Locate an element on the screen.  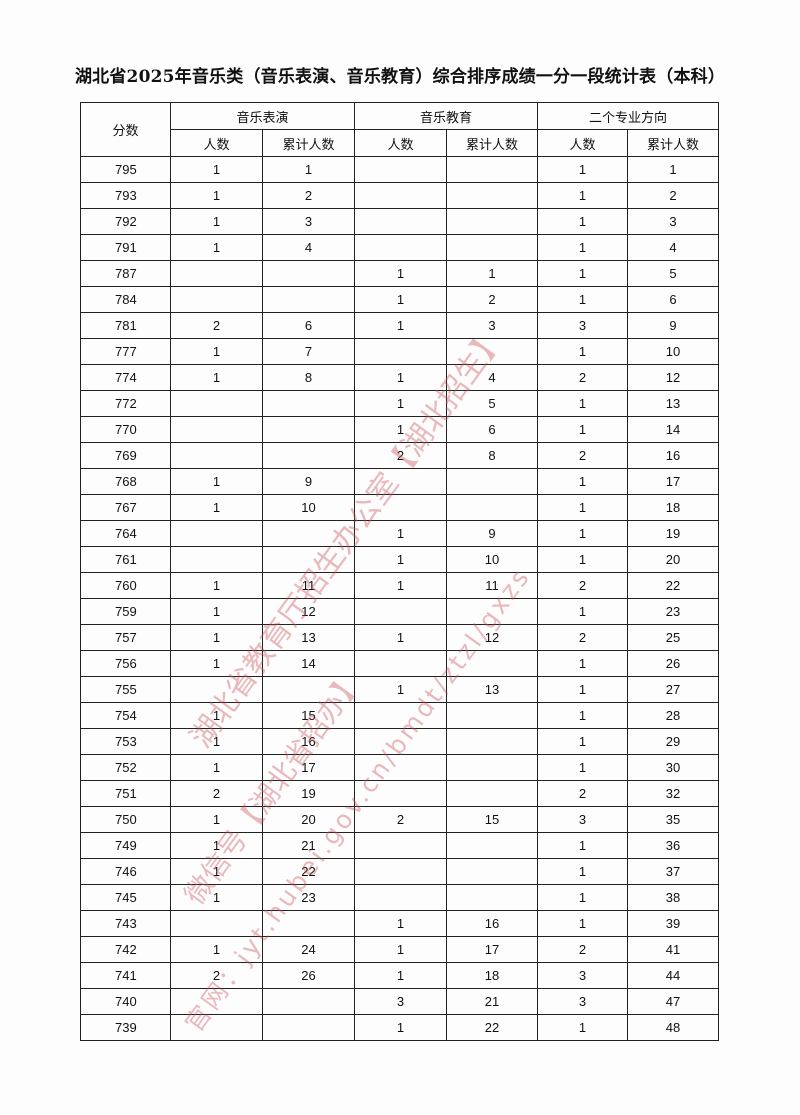
header-cumulative: 累计人数 is located at coordinates (308, 143).